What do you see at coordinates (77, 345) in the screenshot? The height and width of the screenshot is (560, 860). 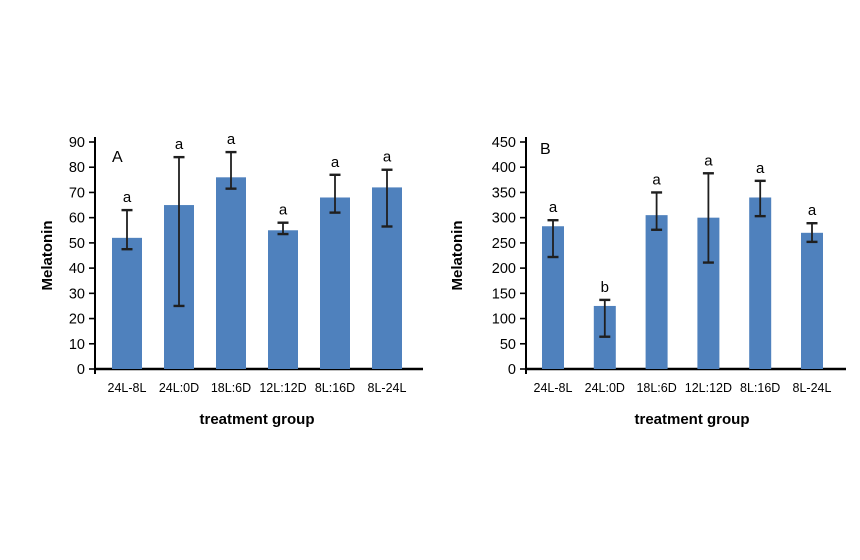 I see `y-tick-label: 10` at bounding box center [77, 345].